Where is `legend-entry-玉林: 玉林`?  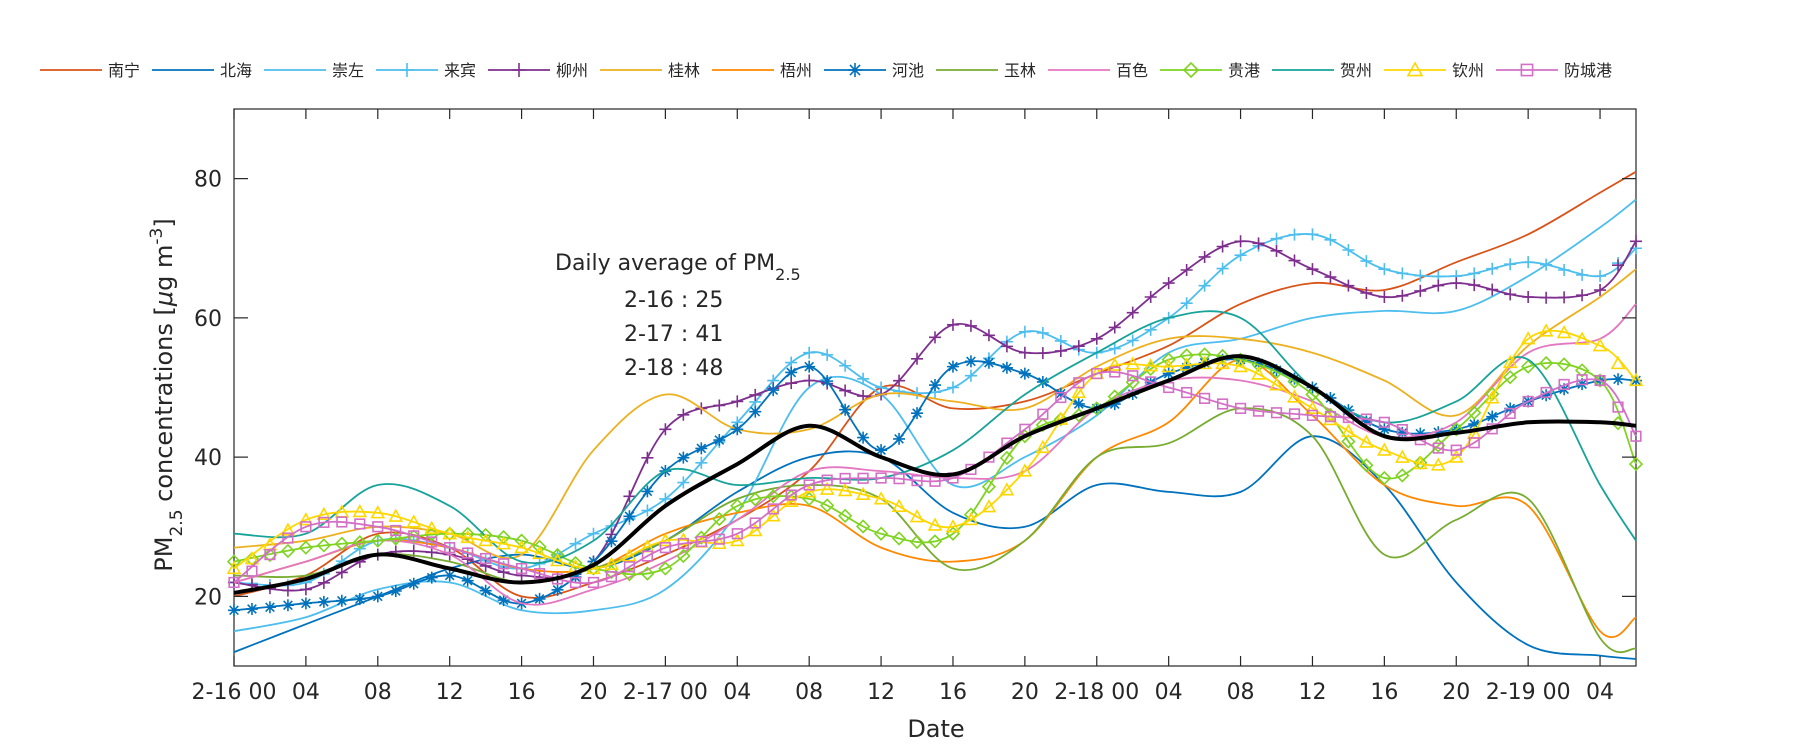
legend-entry-玉林: 玉林 is located at coordinates (986, 70).